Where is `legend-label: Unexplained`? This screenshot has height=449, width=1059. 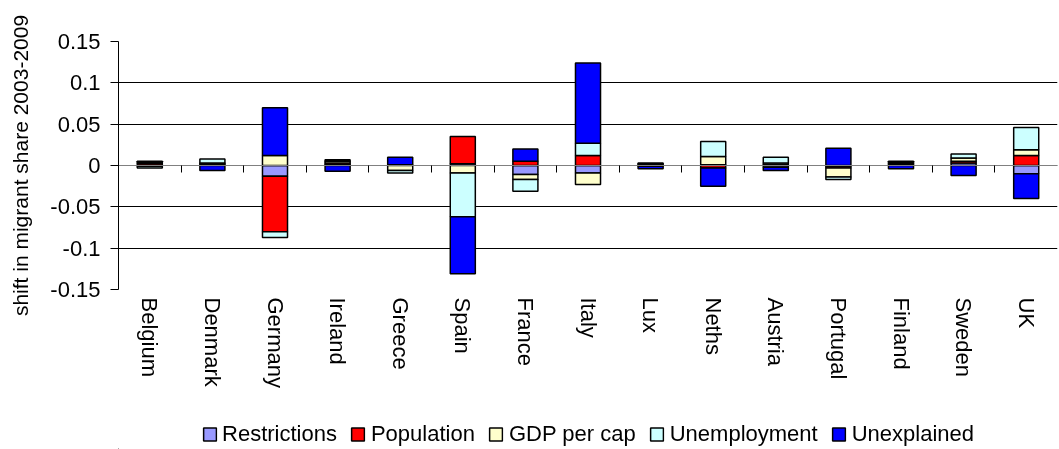
legend-label: Unexplained is located at coordinates (912, 434).